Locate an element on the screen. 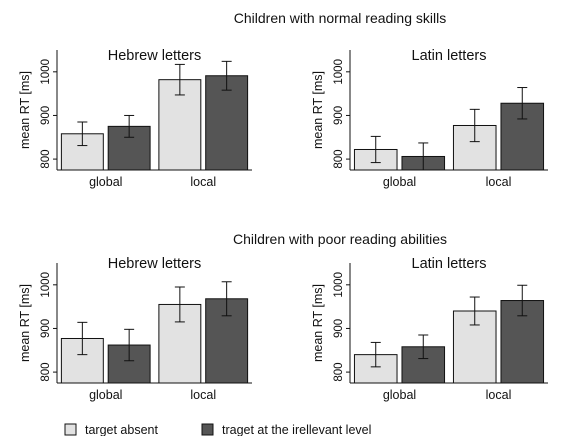  legend-label-target-irrelevant-level: traget at the irellevant level is located at coordinates (296, 429).